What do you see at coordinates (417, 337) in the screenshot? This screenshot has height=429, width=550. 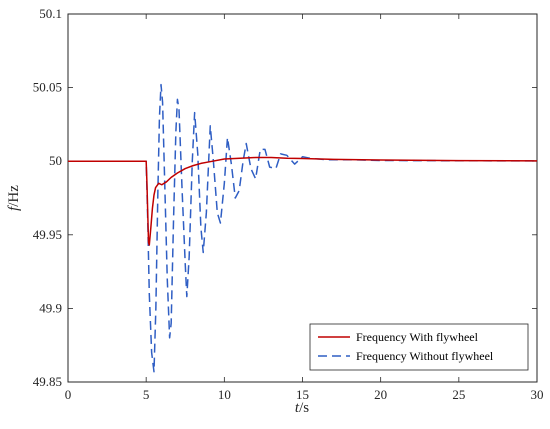 I see `legend-label-with-flywheel: Frequency With flywheel` at bounding box center [417, 337].